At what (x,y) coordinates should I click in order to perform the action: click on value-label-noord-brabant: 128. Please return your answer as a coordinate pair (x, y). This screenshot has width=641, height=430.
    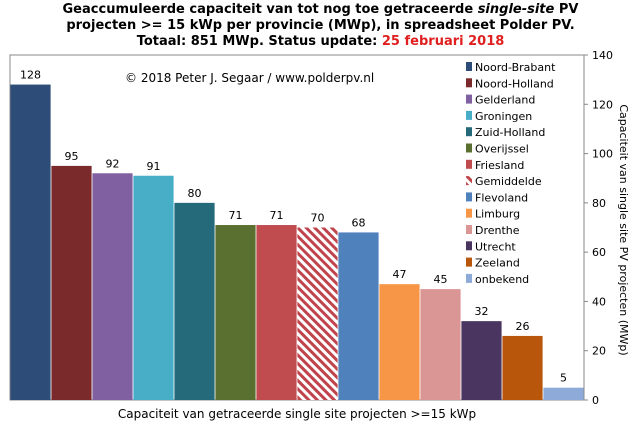
    Looking at the image, I should click on (30, 75).